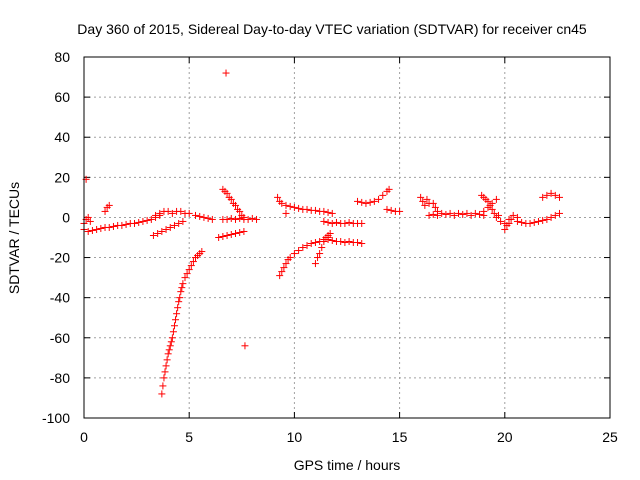  Describe the element at coordinates (56, 418) in the screenshot. I see `y-tick-label: -100` at that location.